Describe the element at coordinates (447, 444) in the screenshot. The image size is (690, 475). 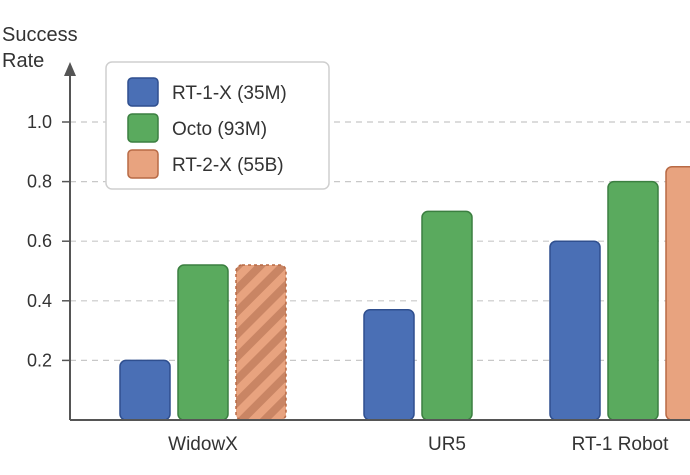
I see `x-tick-label: UR5` at that location.